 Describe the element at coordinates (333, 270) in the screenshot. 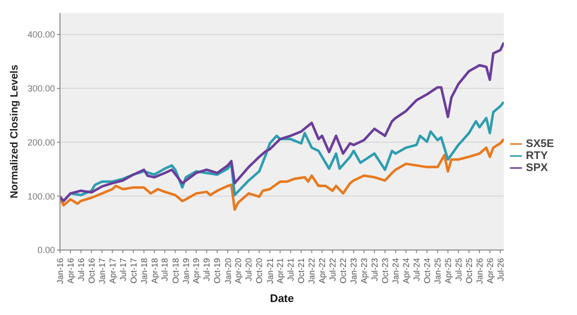

I see `x-tick-label: Jul-22` at that location.